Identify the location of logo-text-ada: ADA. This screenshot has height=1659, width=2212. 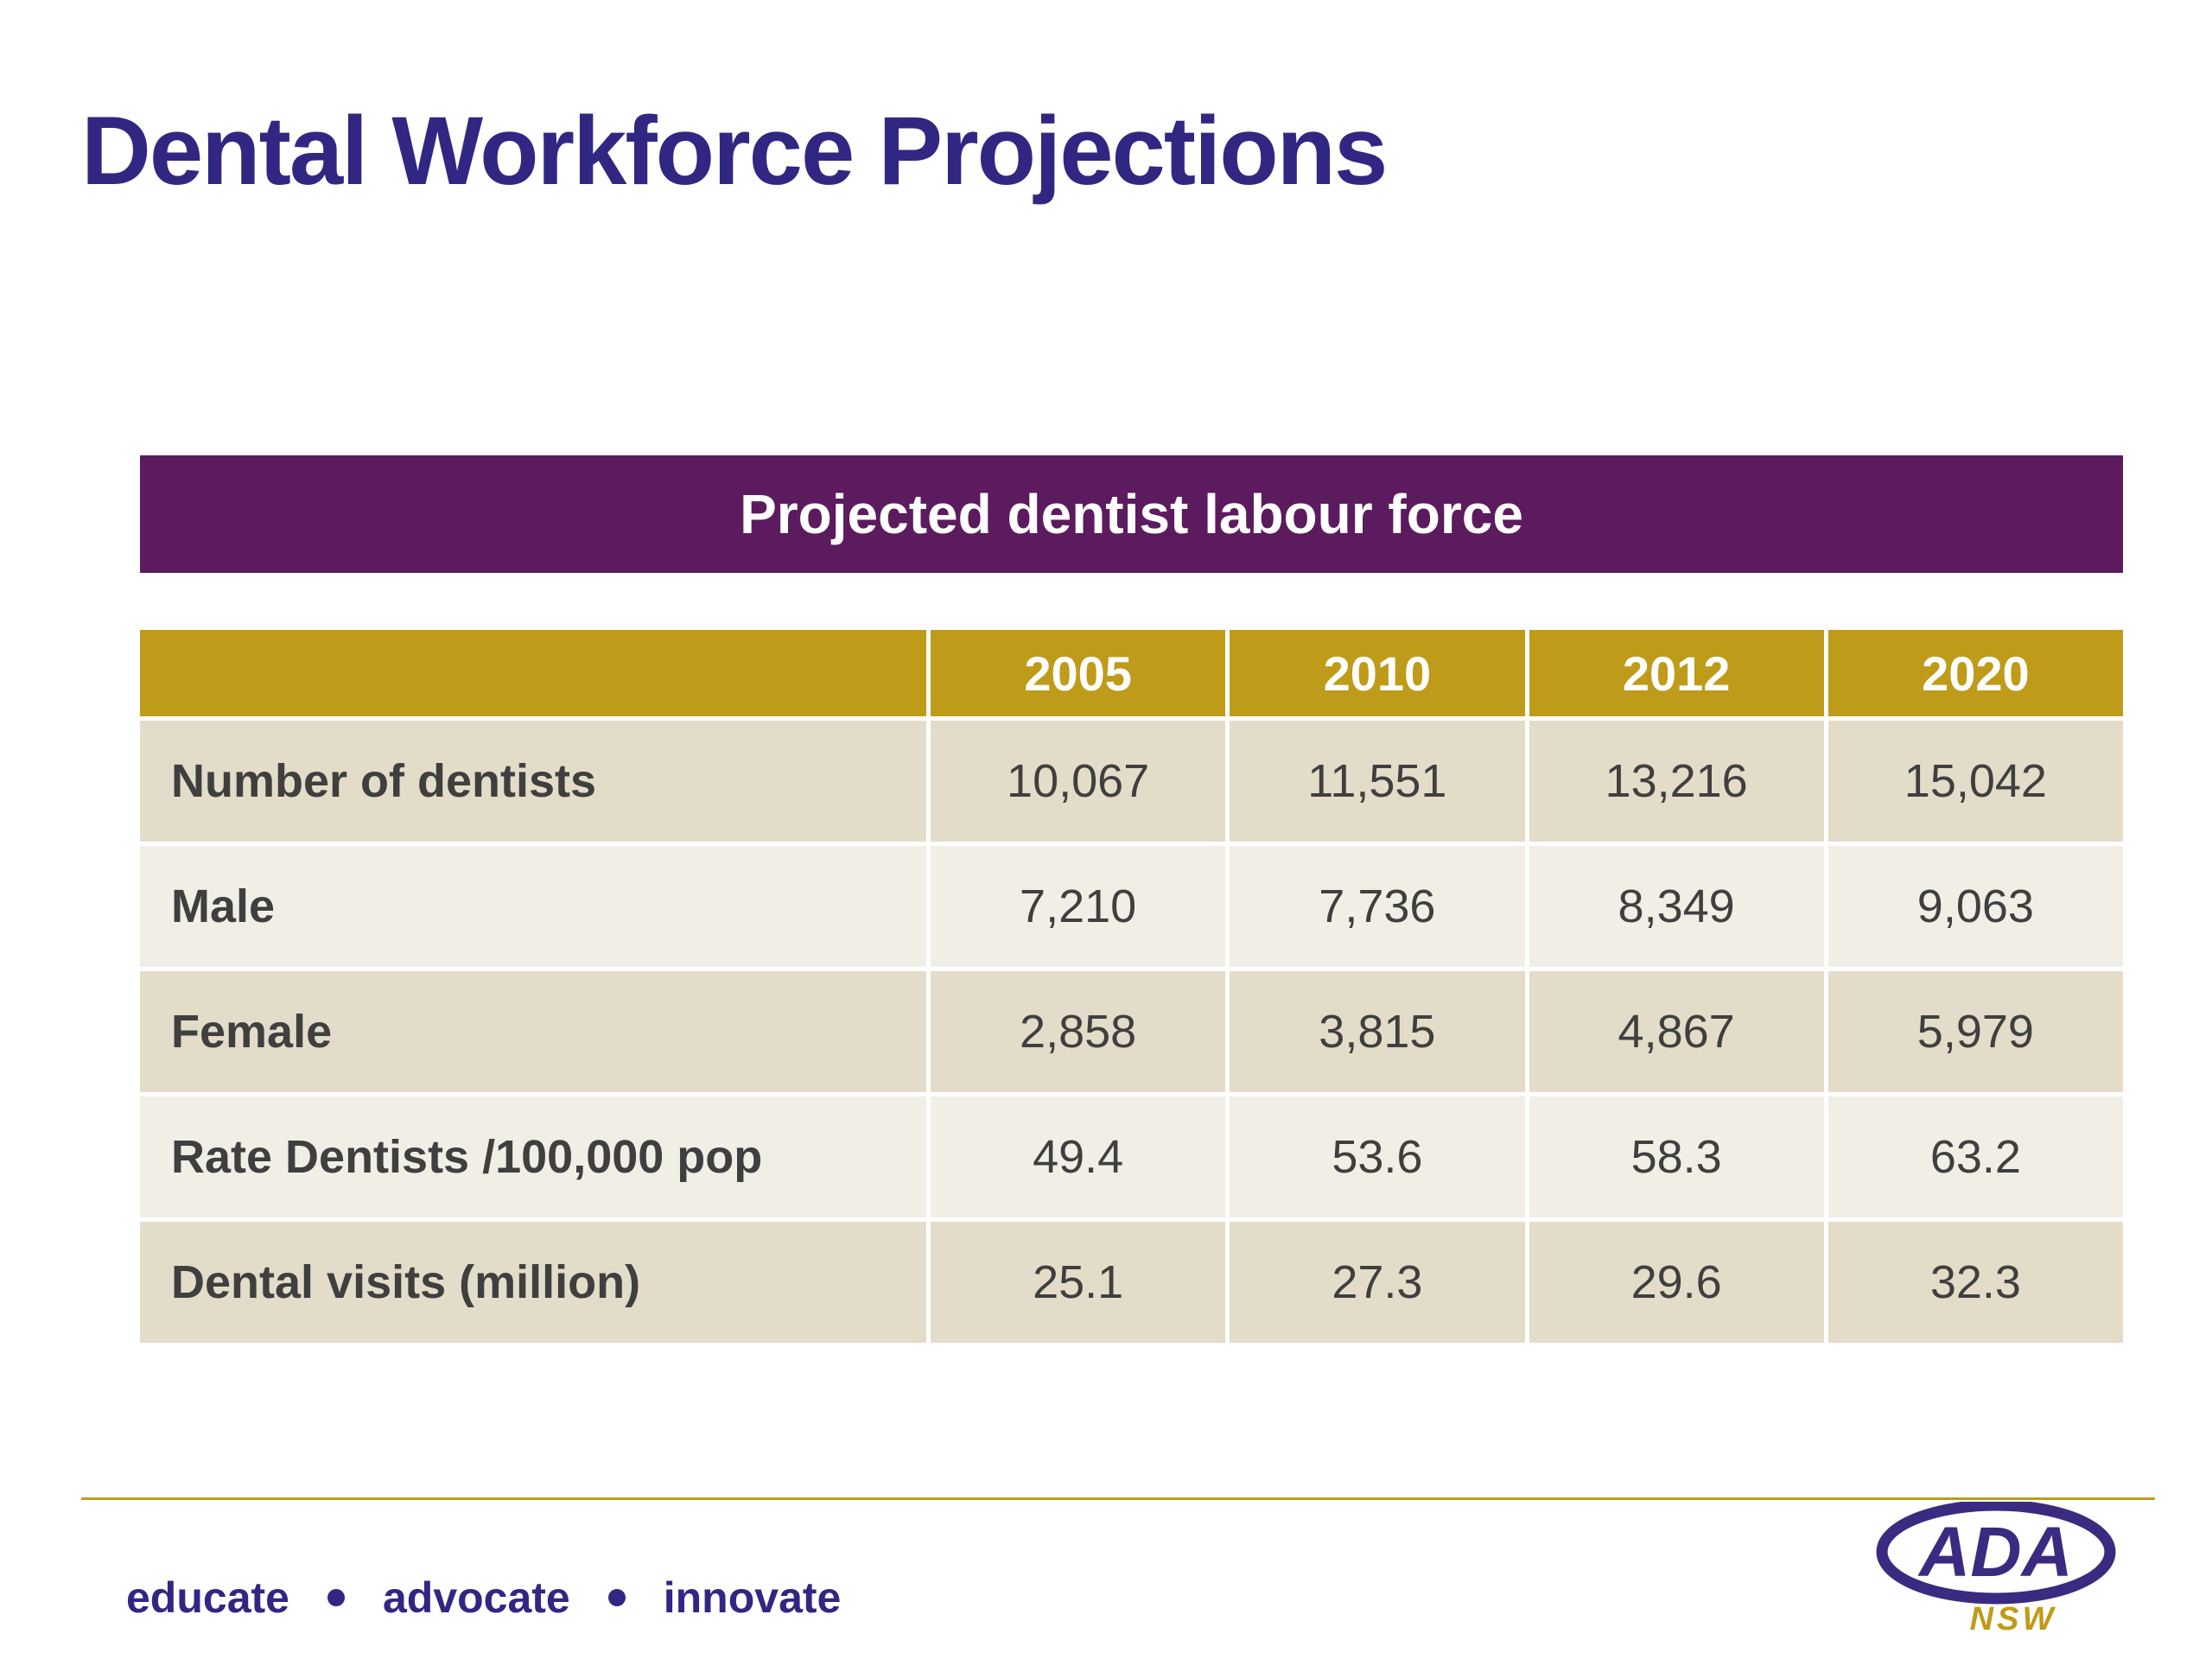
(1995, 1552).